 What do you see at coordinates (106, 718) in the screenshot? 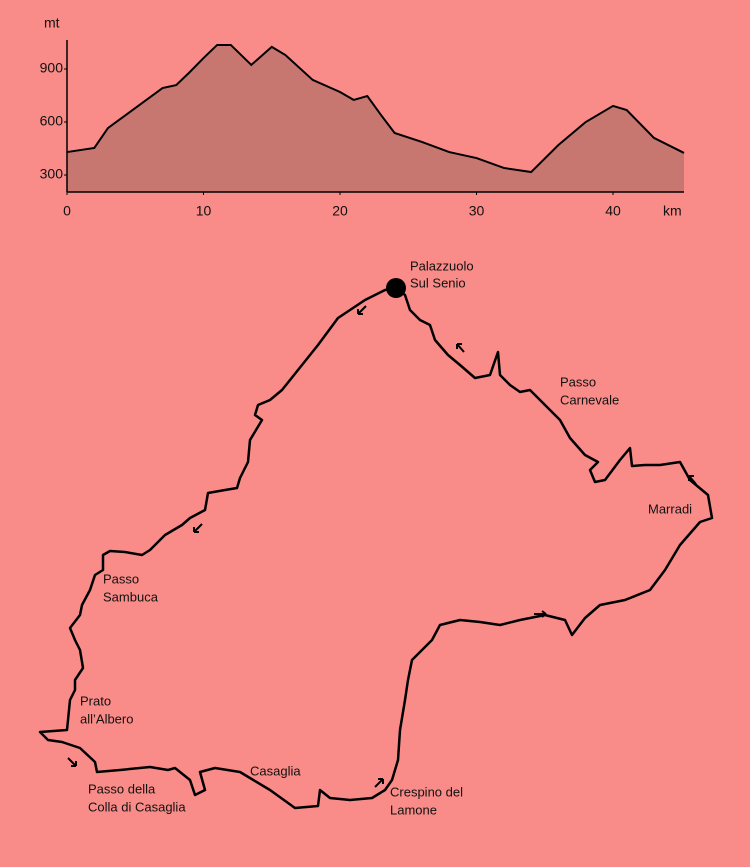
I see `place-label: all’Albero` at bounding box center [106, 718].